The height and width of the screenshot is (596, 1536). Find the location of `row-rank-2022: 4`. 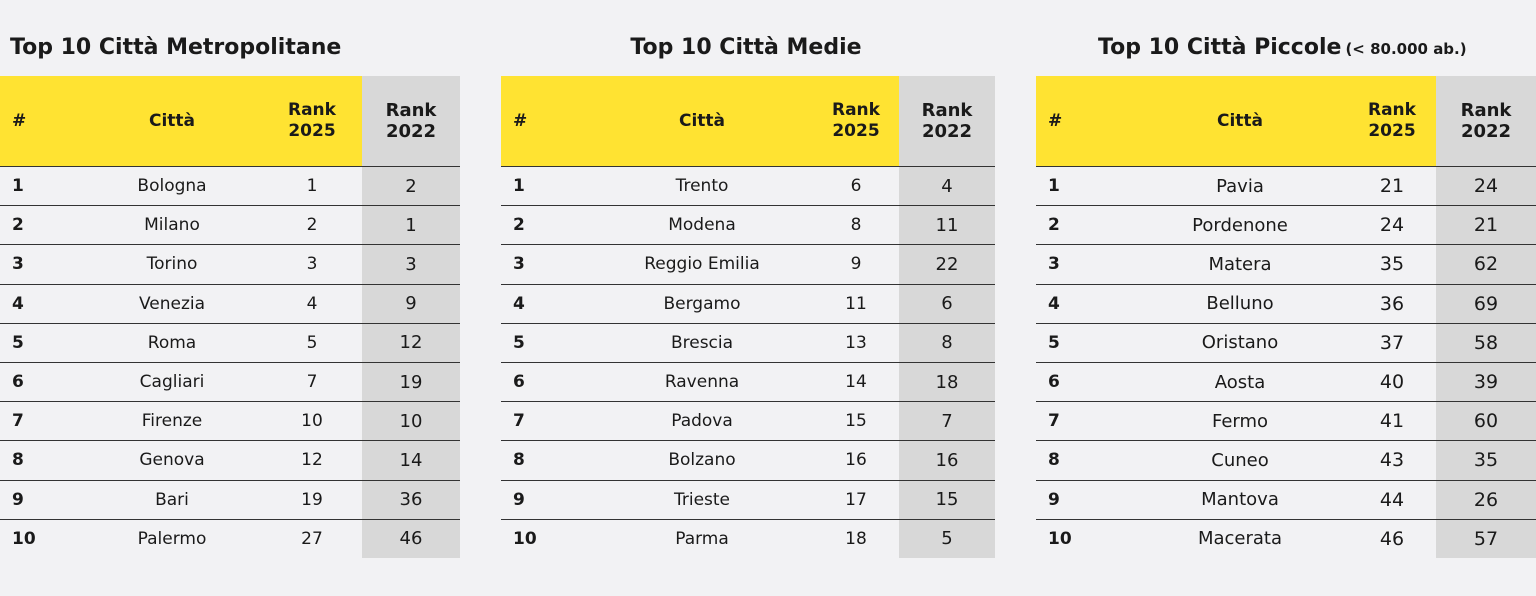

row-rank-2022: 4 is located at coordinates (947, 186).